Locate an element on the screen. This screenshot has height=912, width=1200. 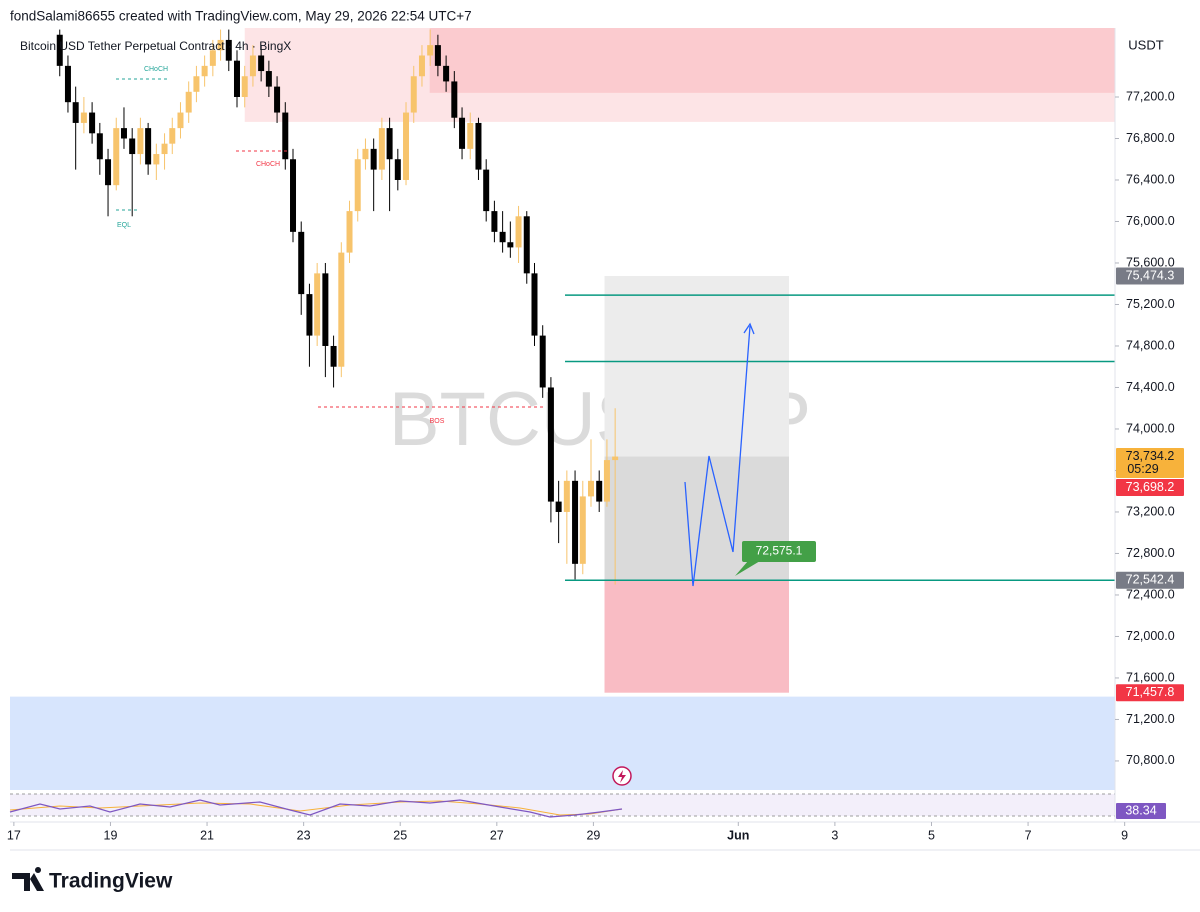
callout-box is located at coordinates (779, 551).